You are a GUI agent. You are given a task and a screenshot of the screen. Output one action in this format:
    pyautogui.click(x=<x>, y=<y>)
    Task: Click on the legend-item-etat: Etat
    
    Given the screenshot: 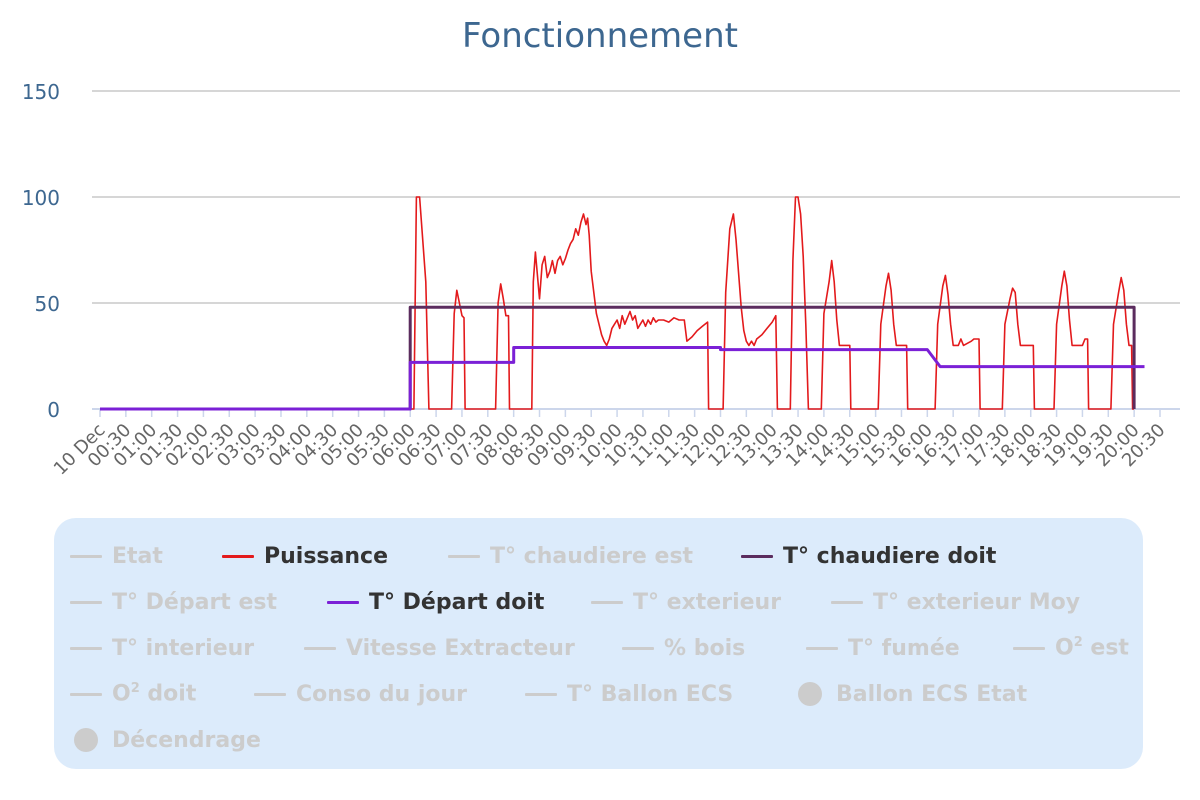 What is the action you would take?
    pyautogui.click(x=116, y=556)
    